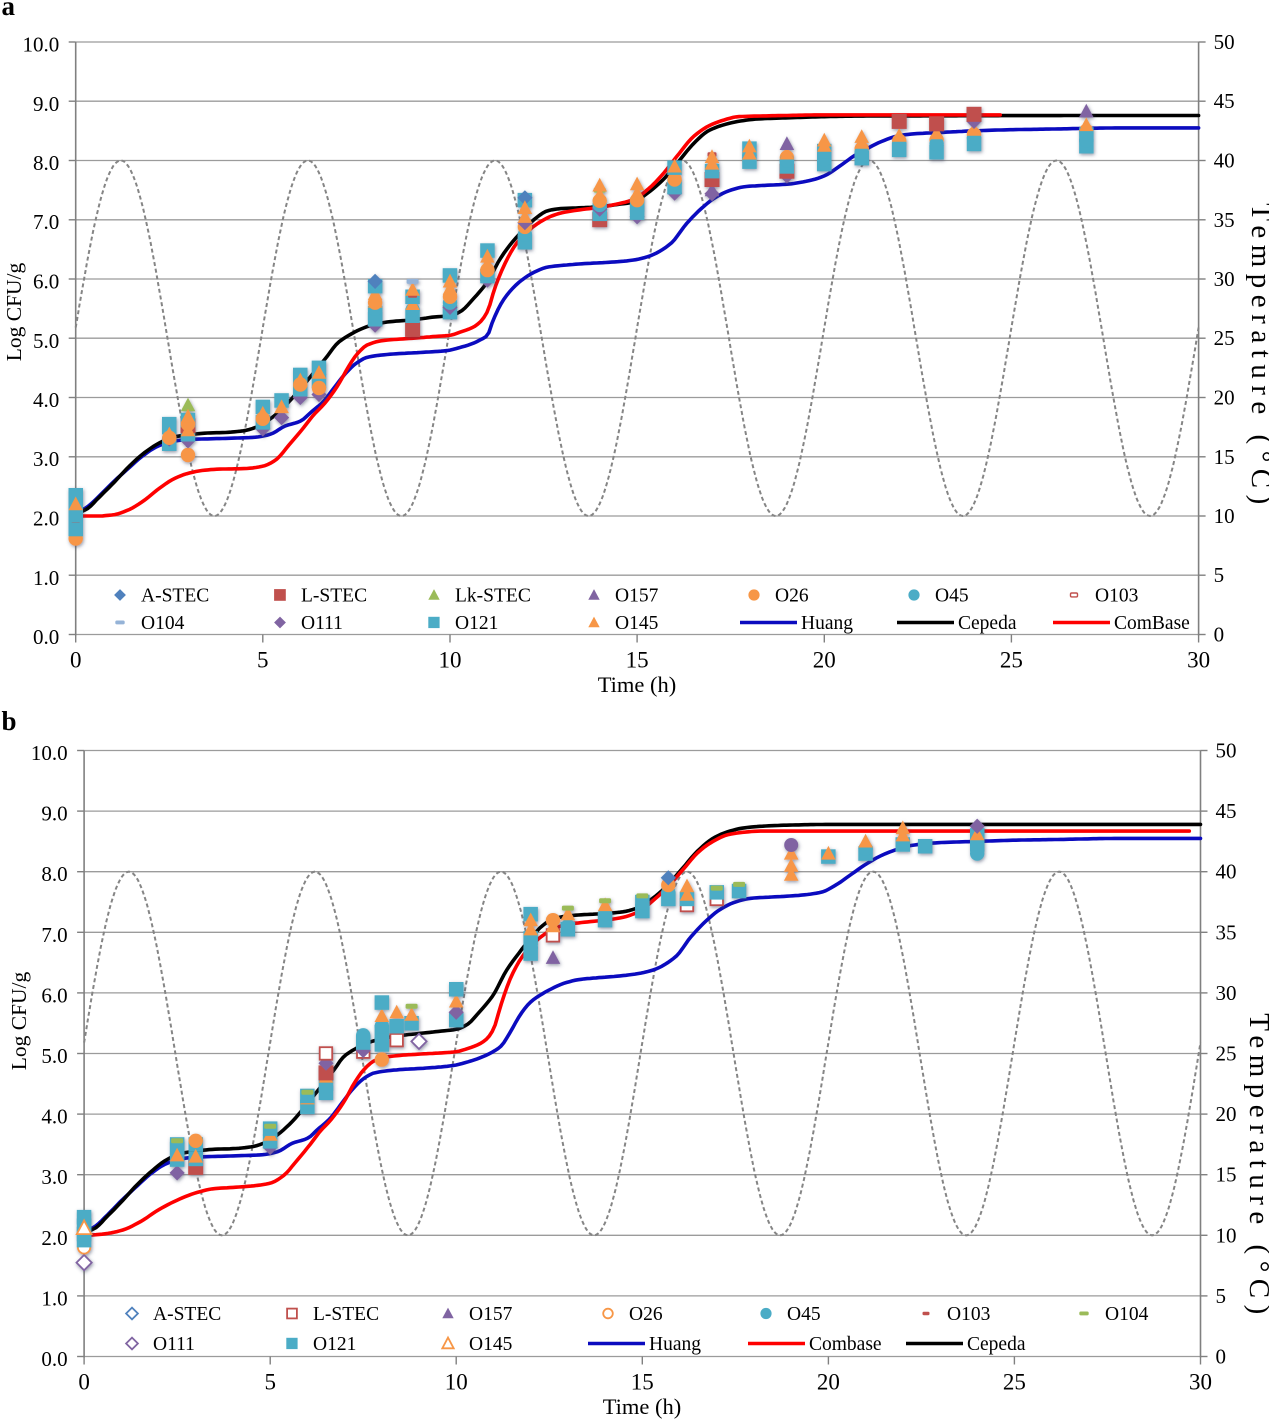 The width and height of the screenshot is (1269, 1425). I want to click on svg-text: b, so click(9, 721).